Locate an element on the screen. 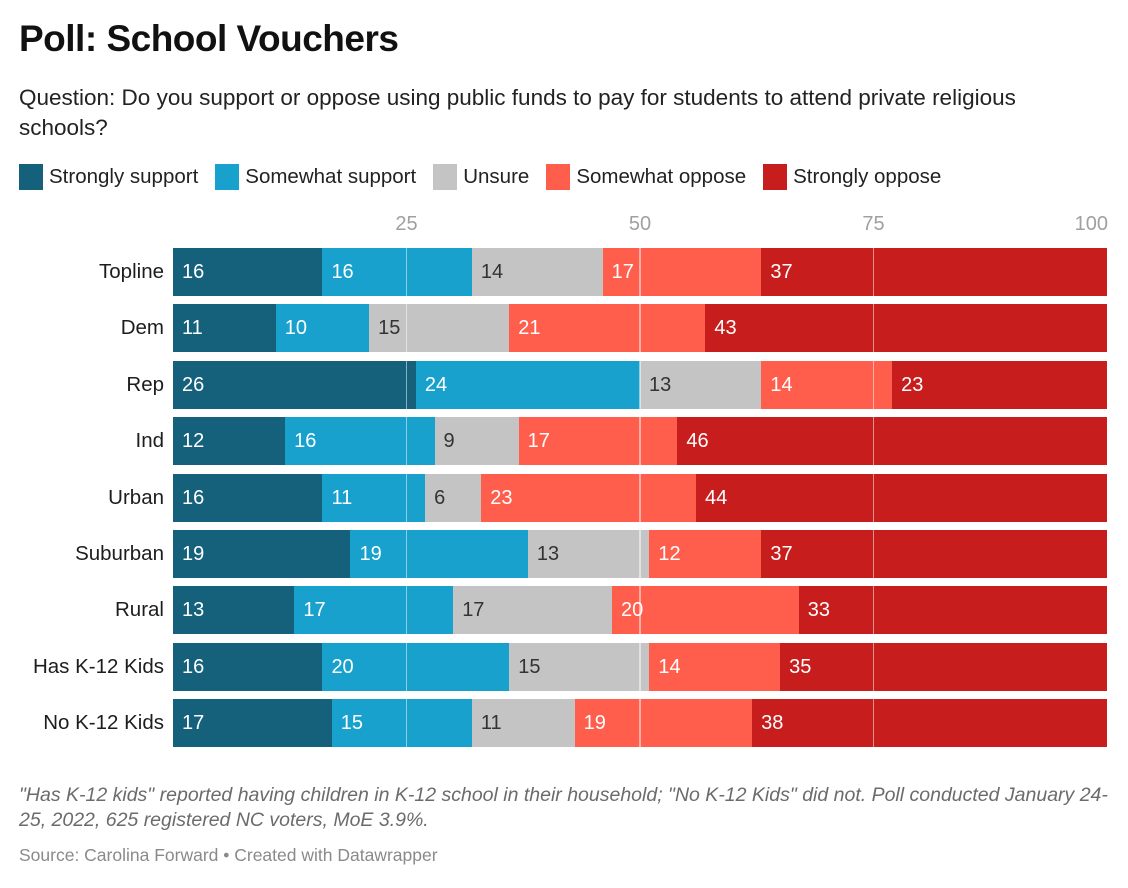  legend-item: Strongly oppose is located at coordinates (852, 177).